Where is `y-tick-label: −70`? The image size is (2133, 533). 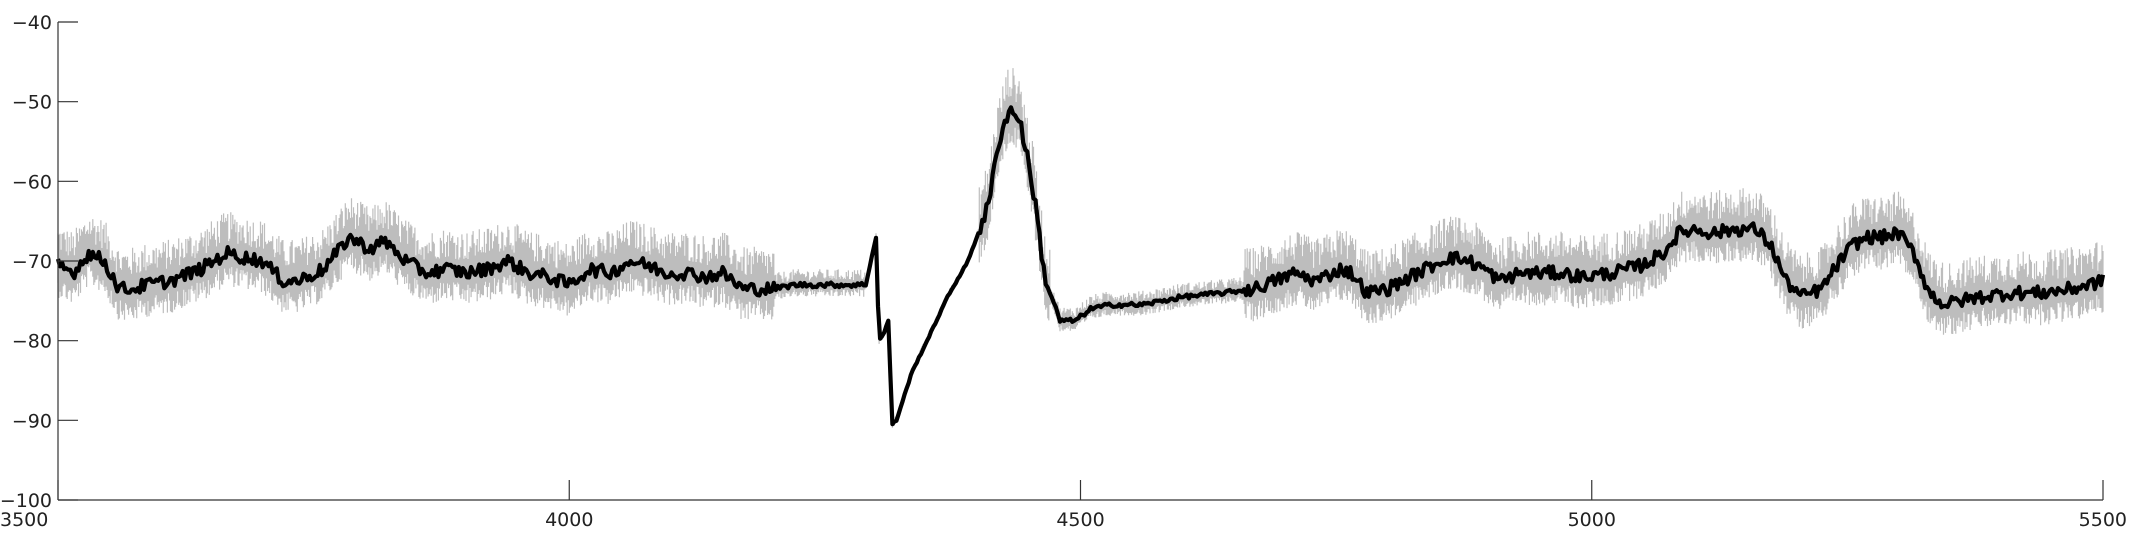
y-tick-label: −70 is located at coordinates (32, 262).